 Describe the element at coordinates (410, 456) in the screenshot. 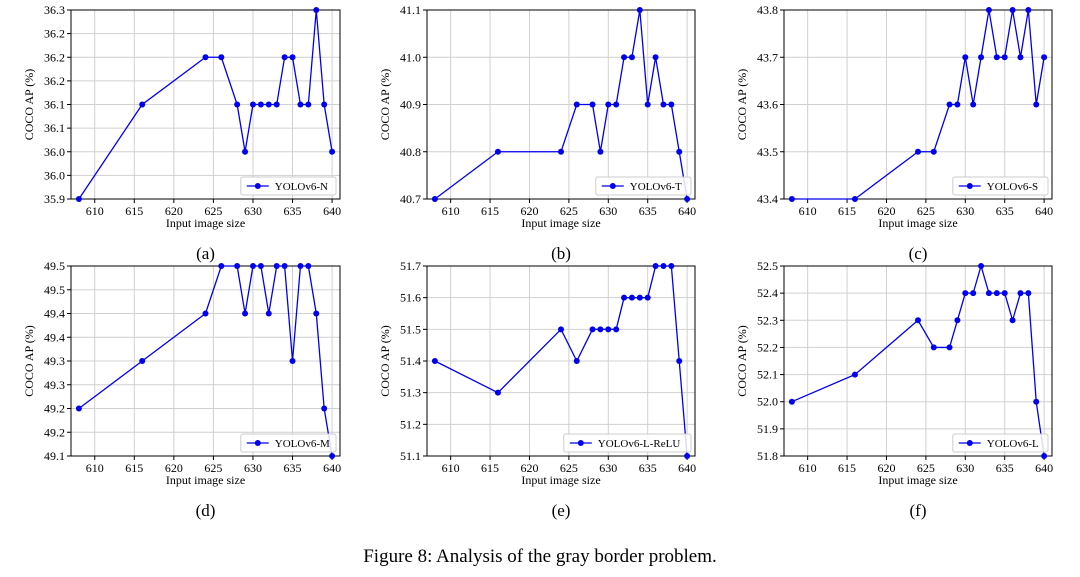

I see `y-tick-label: 51.1` at that location.